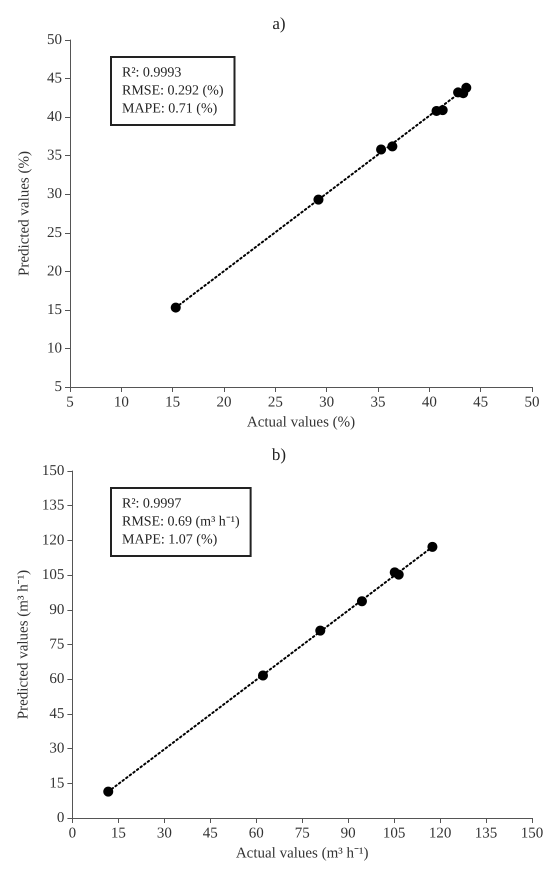  Describe the element at coordinates (24, 645) in the screenshot. I see `y-axis-title: Predicted values (m³ h⁻¹)` at that location.